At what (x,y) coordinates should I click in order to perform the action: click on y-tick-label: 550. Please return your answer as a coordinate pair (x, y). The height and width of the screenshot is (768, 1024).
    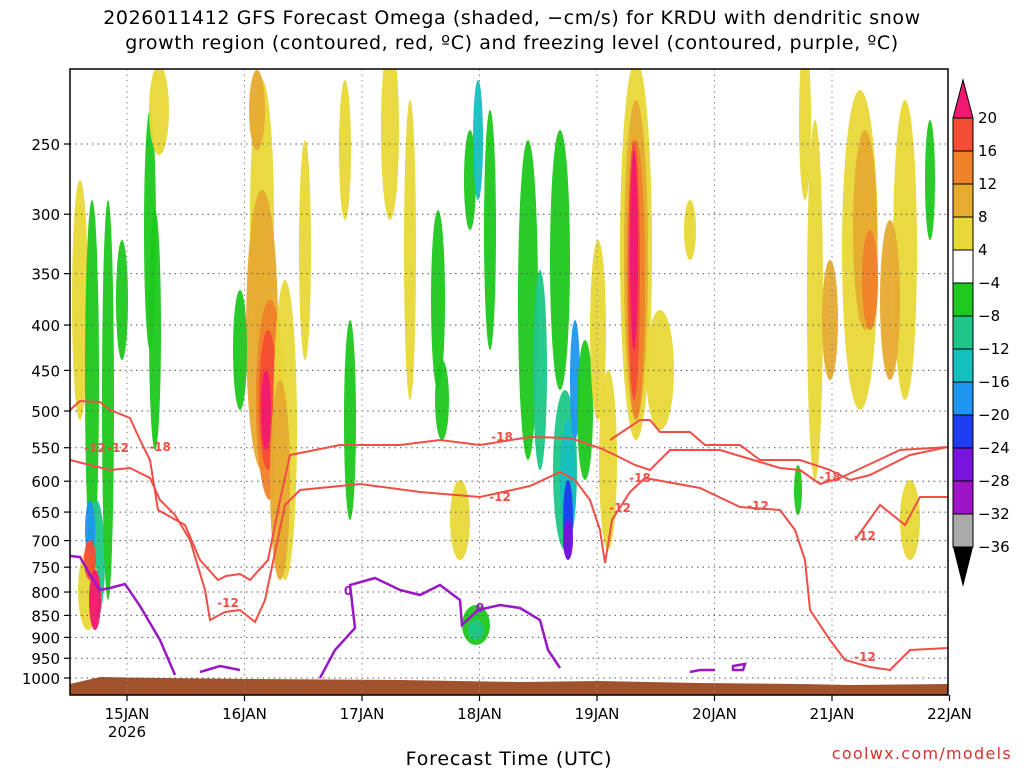
    Looking at the image, I should click on (45, 449).